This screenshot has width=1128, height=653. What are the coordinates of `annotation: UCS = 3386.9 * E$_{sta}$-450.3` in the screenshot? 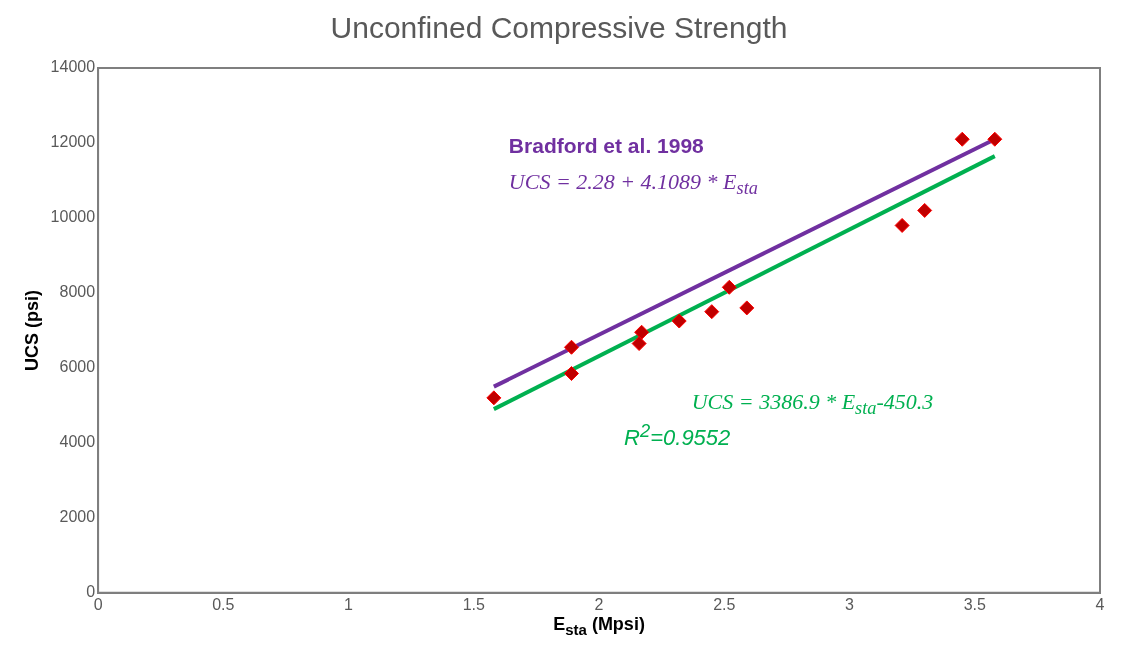 It's located at (812, 403).